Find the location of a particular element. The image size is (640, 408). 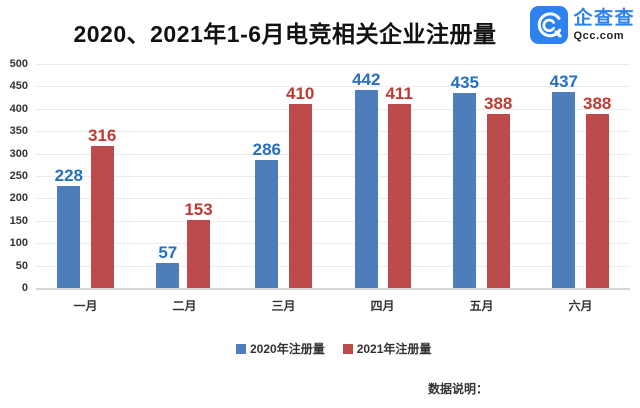

notes-heading: 数据说明： is located at coordinates (458, 389).